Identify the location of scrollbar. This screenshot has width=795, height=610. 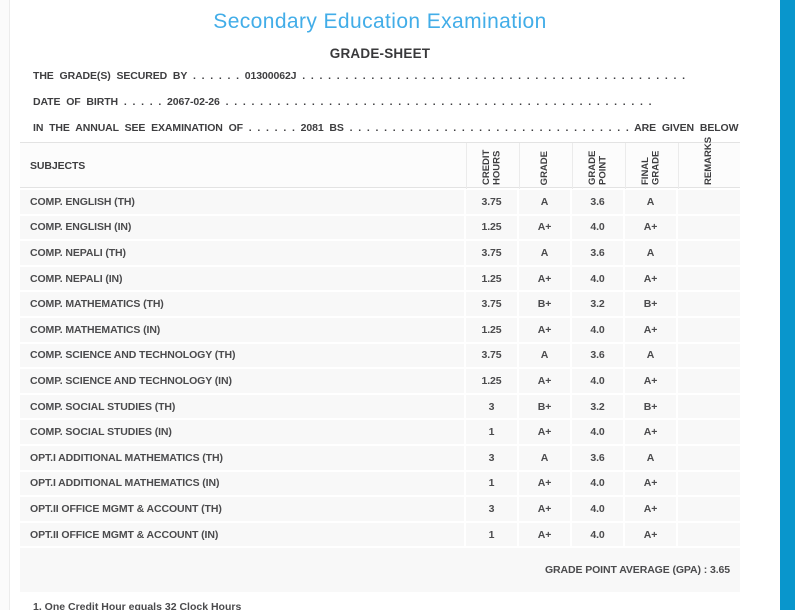
(787, 305).